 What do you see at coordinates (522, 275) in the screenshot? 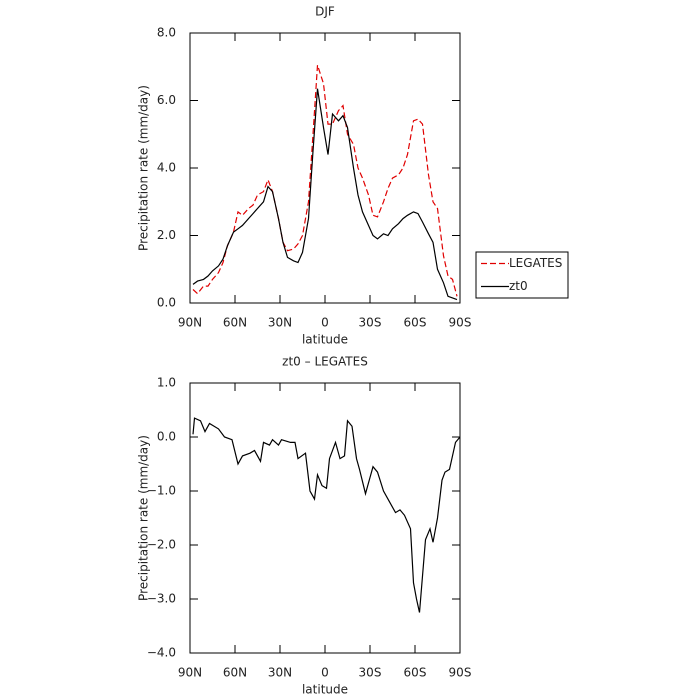
I see `legend-box` at bounding box center [522, 275].